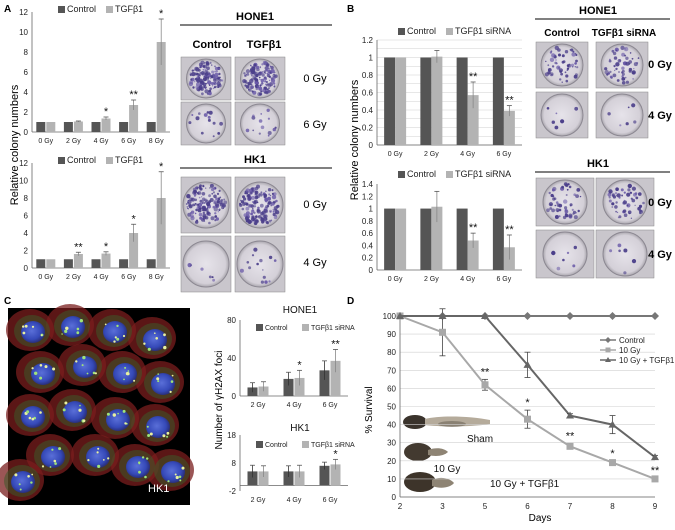 Image resolution: width=675 pixels, height=530 pixels. What do you see at coordinates (156, 141) in the screenshot?
I see `x-tick-label: 8 Gy` at bounding box center [156, 141].